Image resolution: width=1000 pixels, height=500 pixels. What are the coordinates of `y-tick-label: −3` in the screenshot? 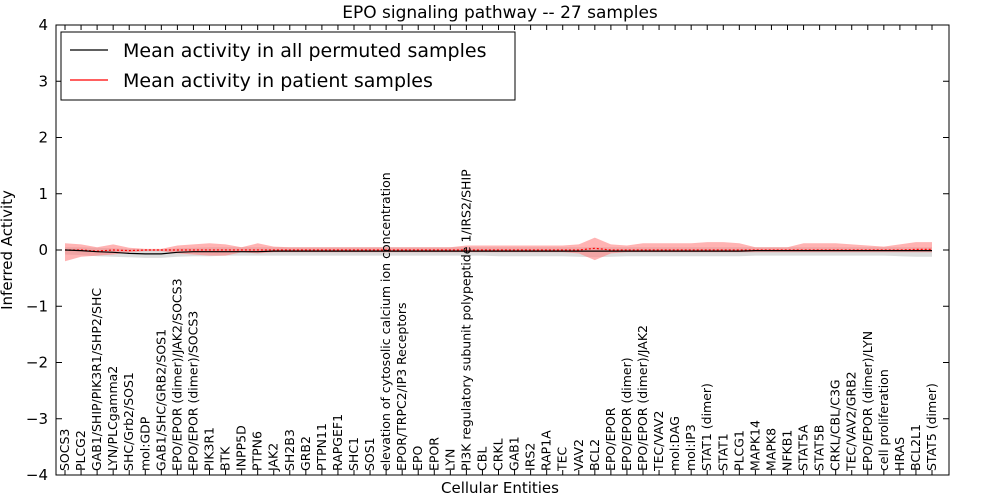 It's located at (37, 419).